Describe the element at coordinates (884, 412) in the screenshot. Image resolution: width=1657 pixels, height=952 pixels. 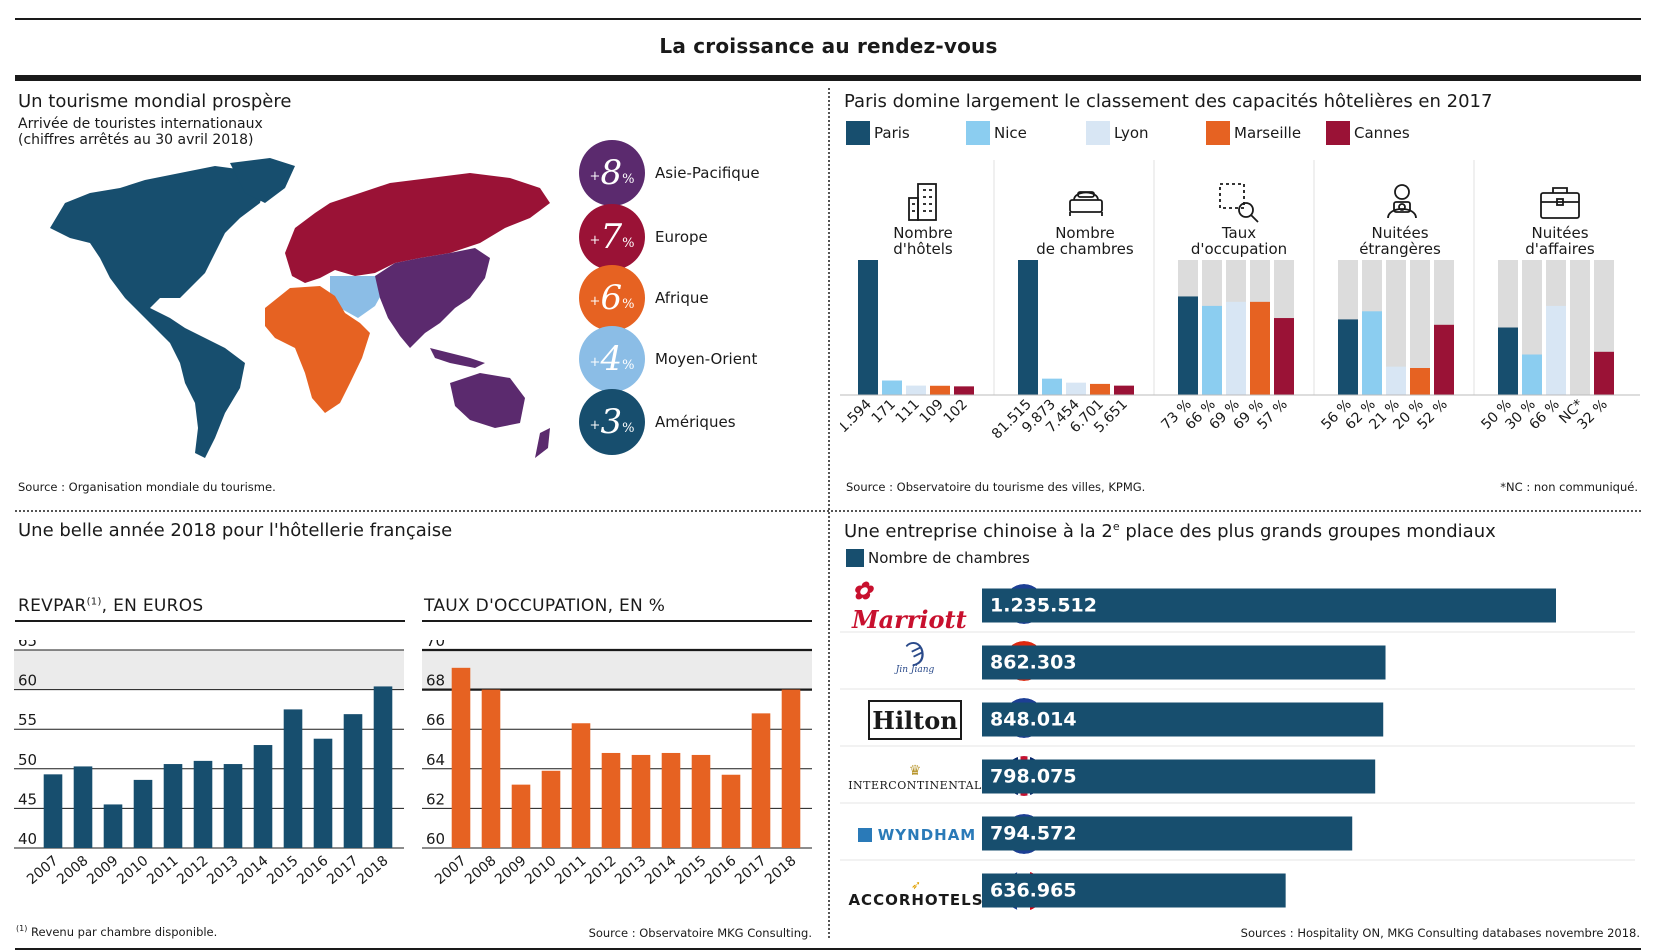
I see `data-label: 171` at that location.